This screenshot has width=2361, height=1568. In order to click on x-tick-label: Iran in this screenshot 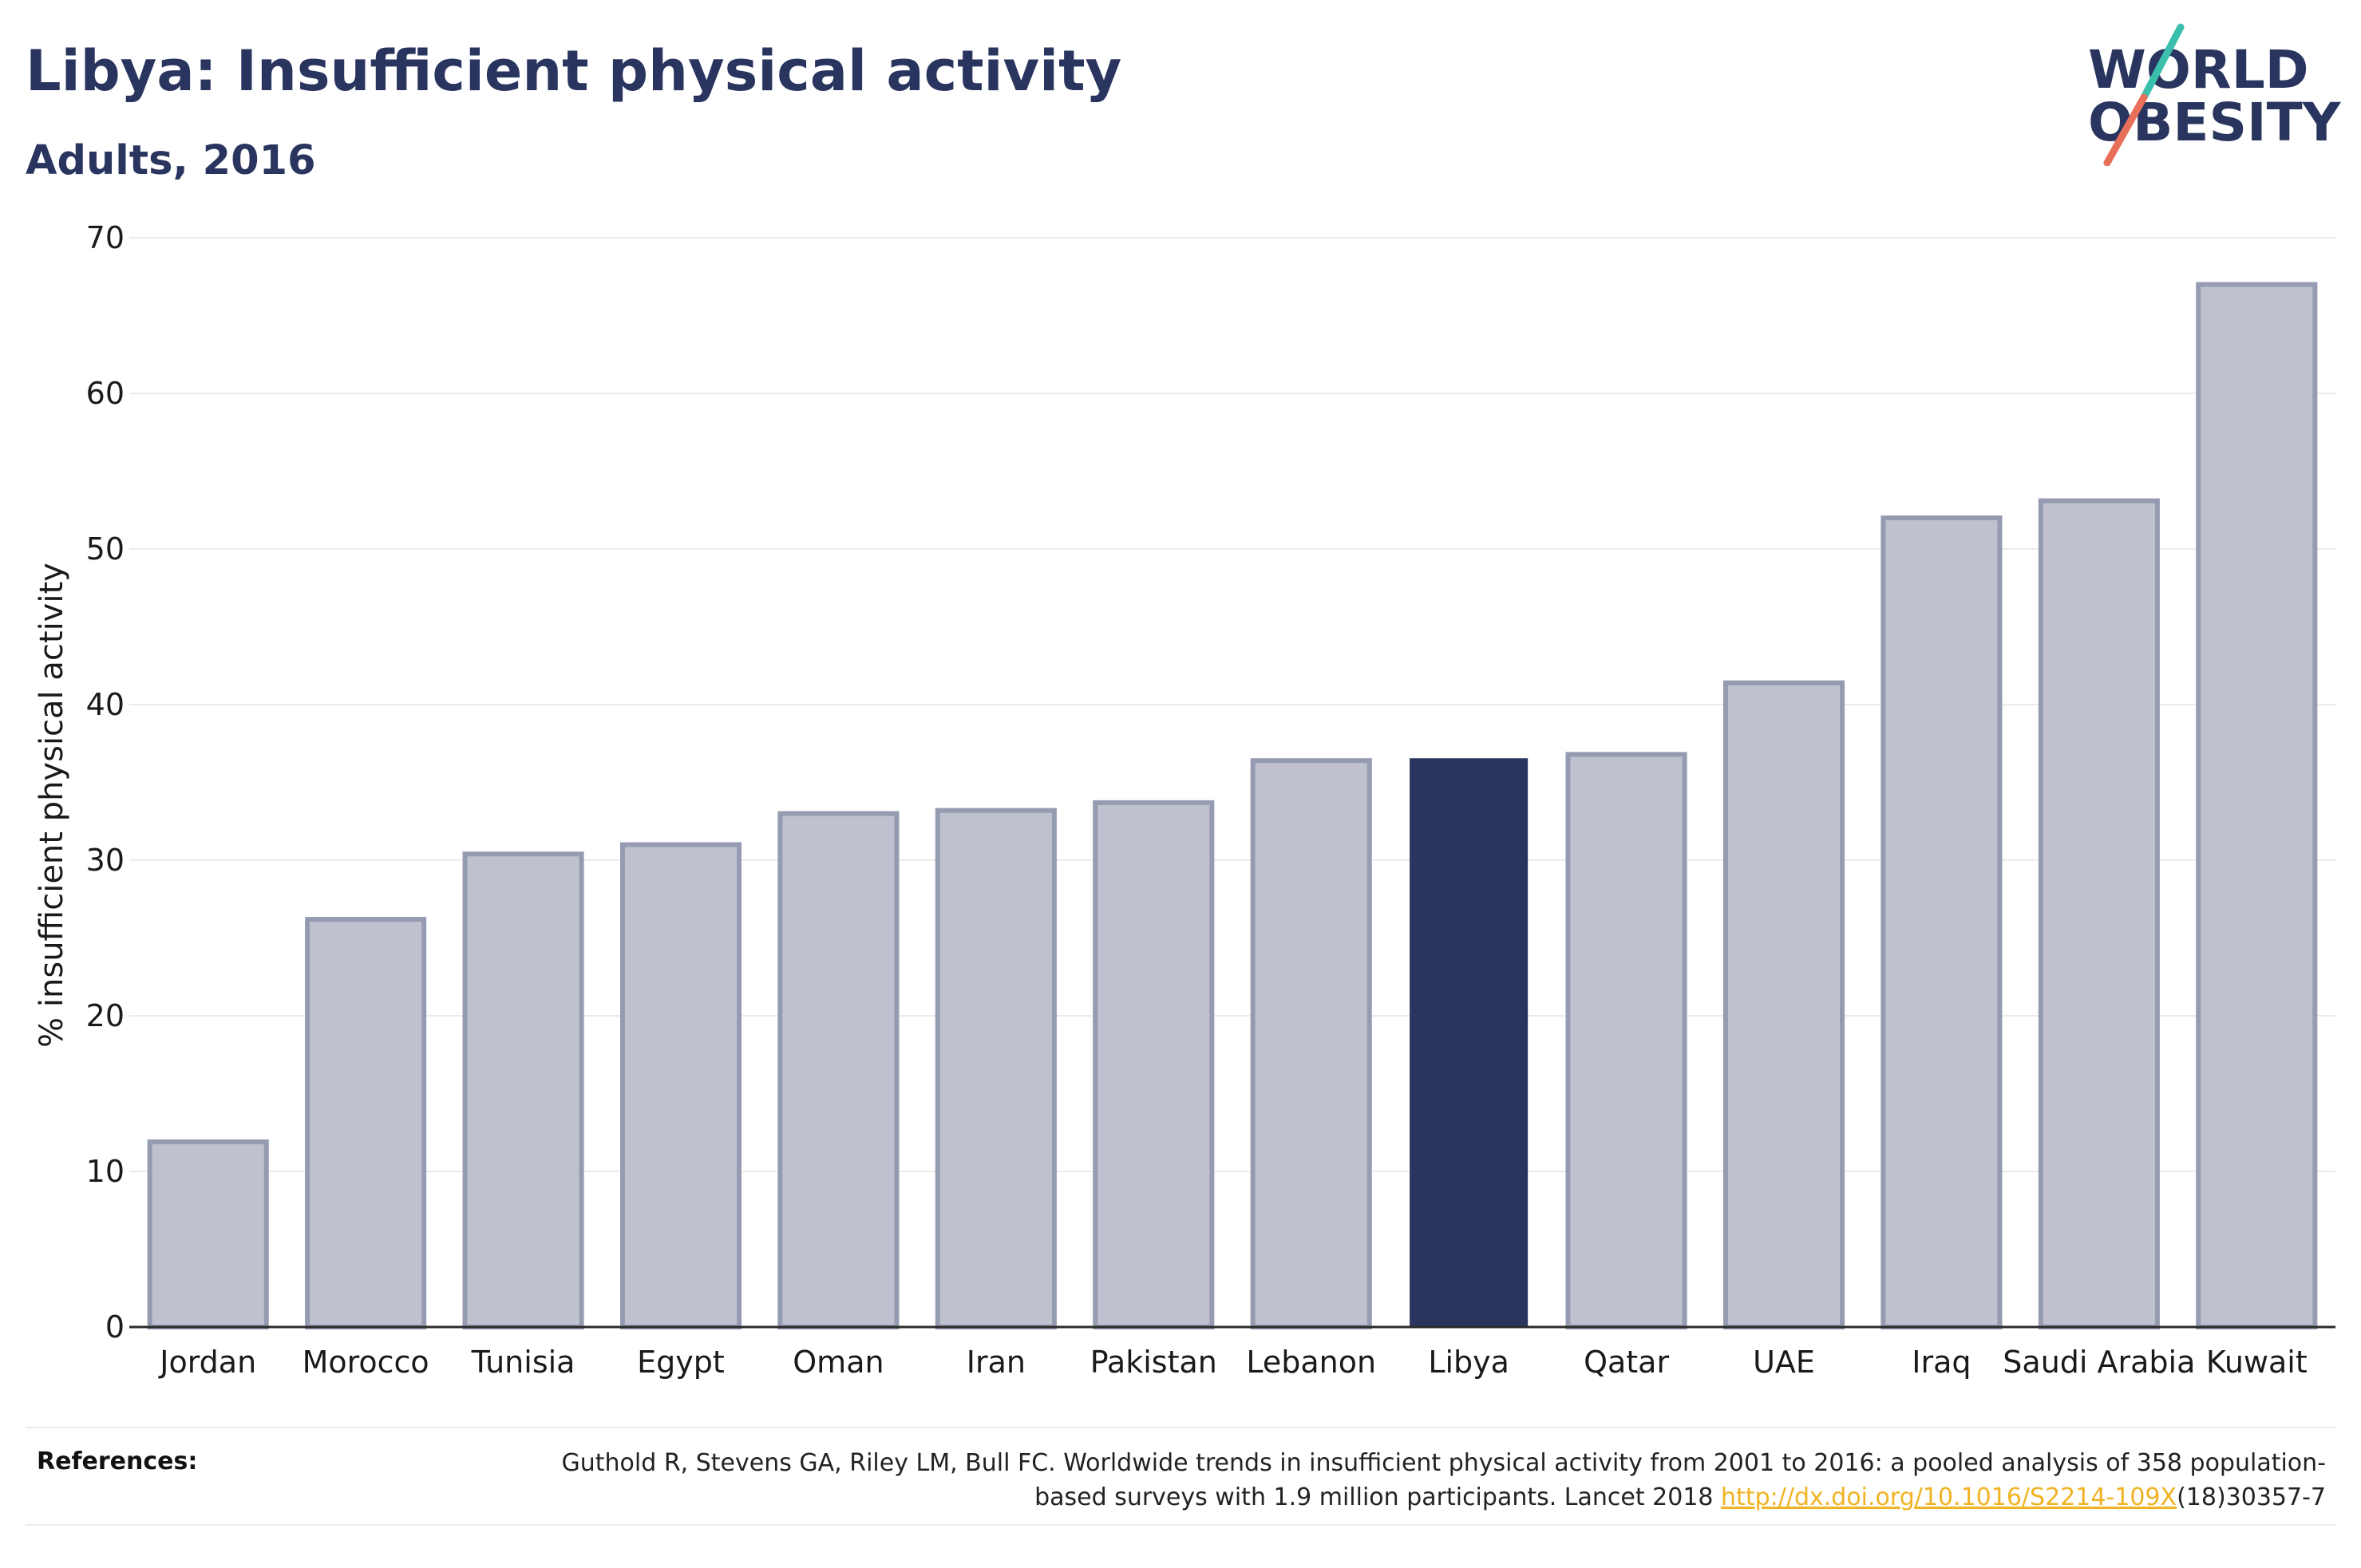, I will do `click(996, 1362)`.